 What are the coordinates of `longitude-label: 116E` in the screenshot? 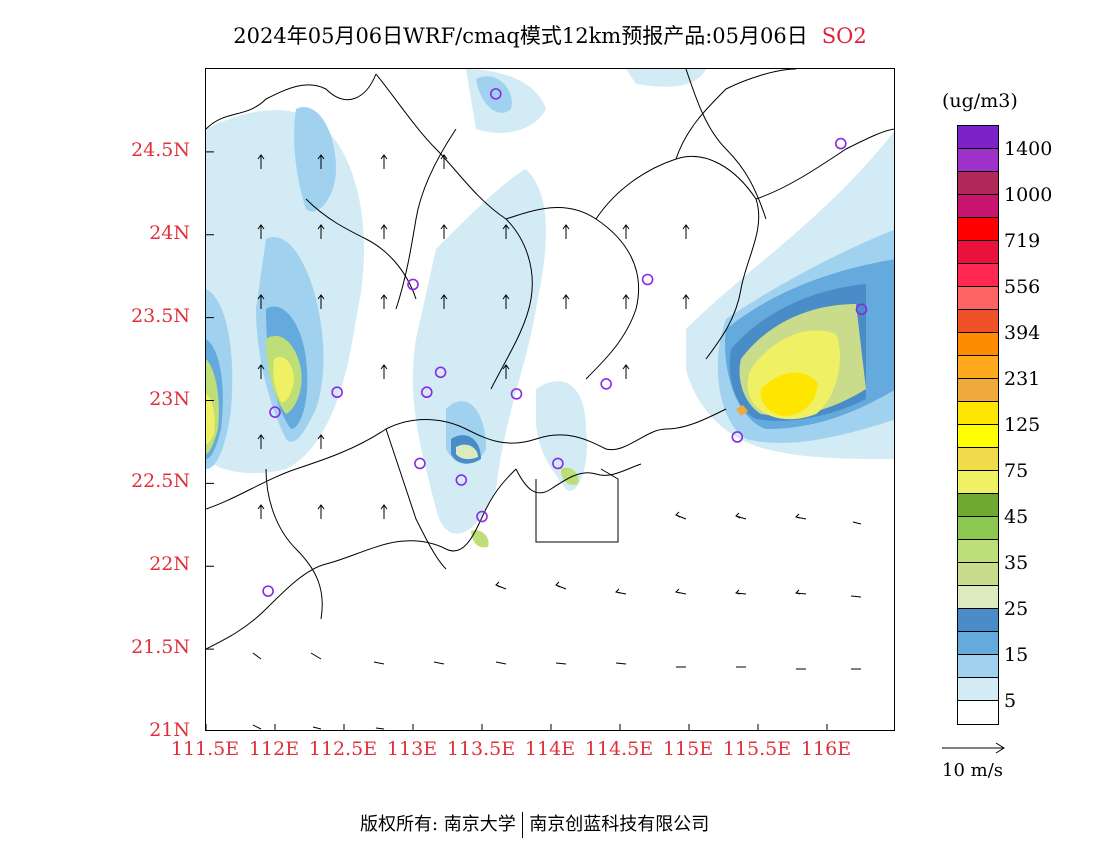 It's located at (826, 749).